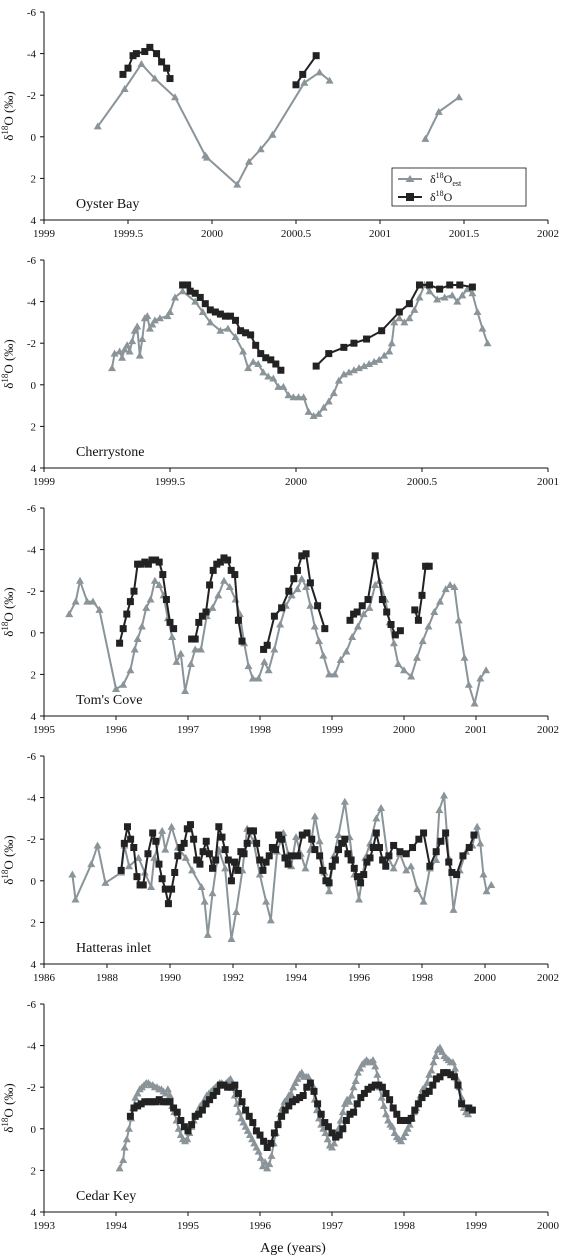 This screenshot has height=1258, width=563. What do you see at coordinates (294, 601) in the screenshot?
I see `series-obs-line` at bounding box center [294, 601].